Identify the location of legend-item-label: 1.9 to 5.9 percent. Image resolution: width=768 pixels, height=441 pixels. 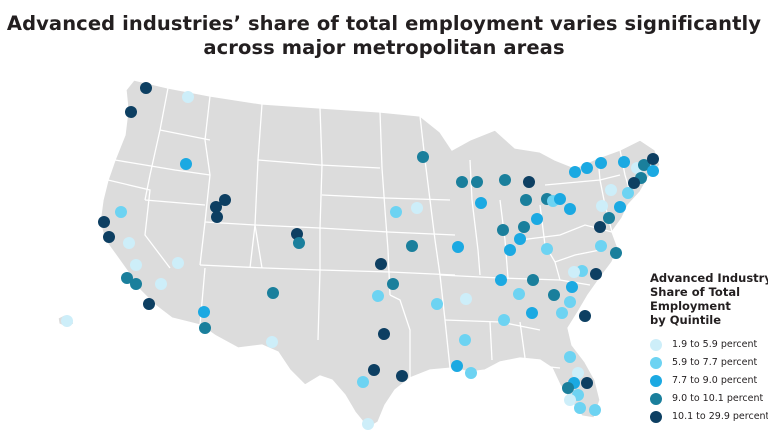
(715, 344).